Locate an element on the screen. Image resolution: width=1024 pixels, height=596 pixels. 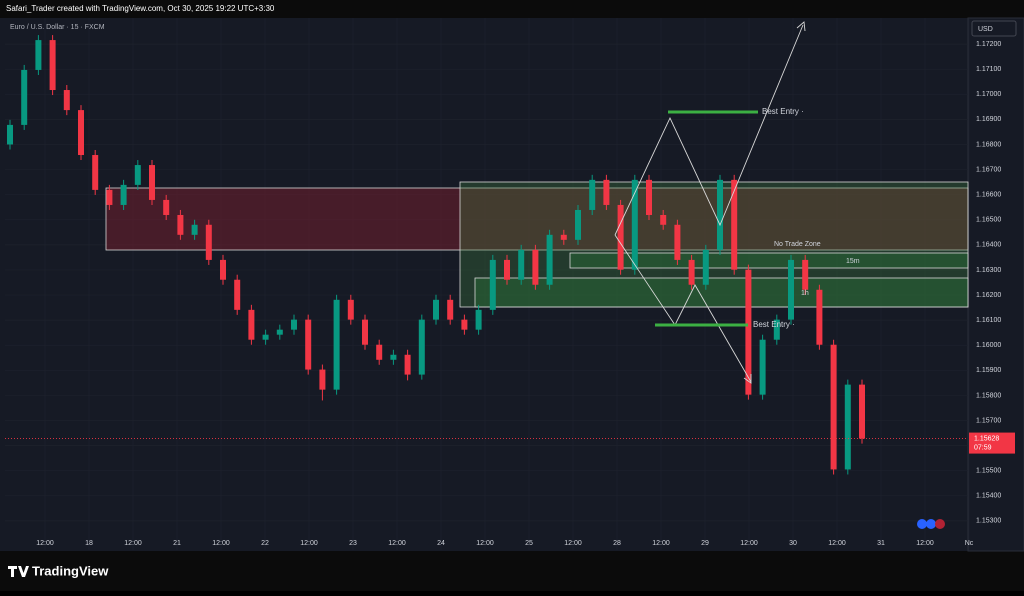
footer-brand: TradingView is located at coordinates (70, 570).